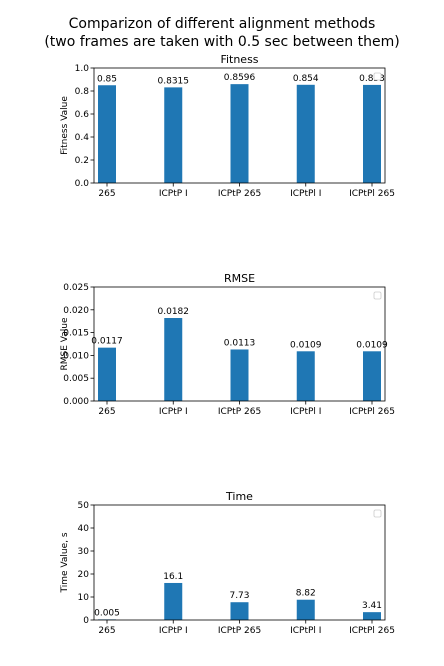 The image size is (444, 666). What do you see at coordinates (173, 194) in the screenshot?
I see `fitness-x-tick-label: ICPtP I` at bounding box center [173, 194].